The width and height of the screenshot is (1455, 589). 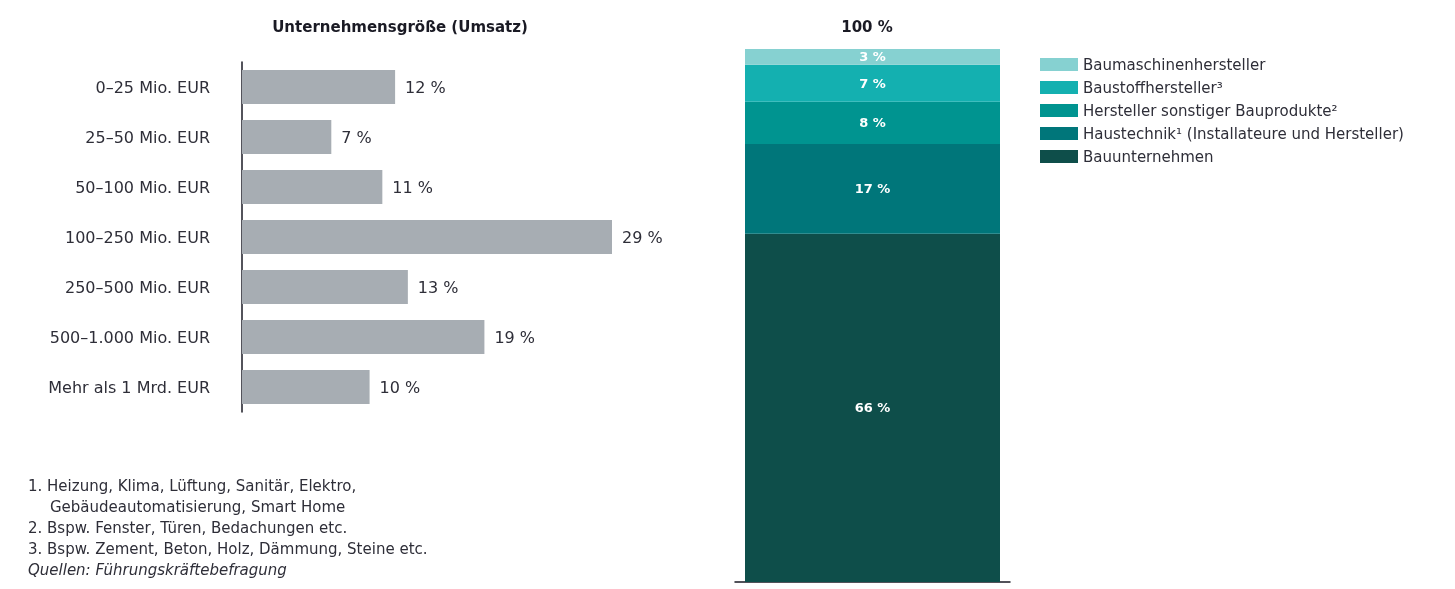 What do you see at coordinates (867, 26) in the screenshot?
I see `total-label: 100 %` at bounding box center [867, 26].